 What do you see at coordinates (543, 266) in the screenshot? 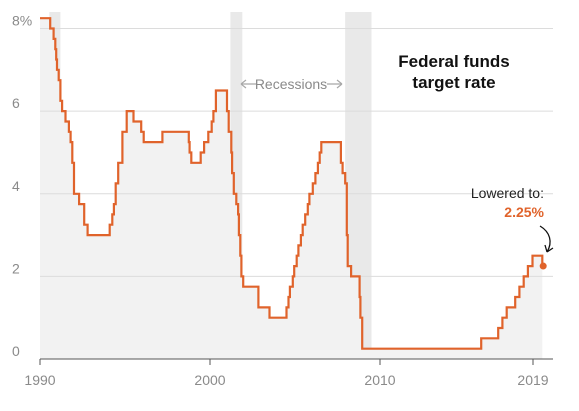
I see `endpoint-dot` at bounding box center [543, 266].